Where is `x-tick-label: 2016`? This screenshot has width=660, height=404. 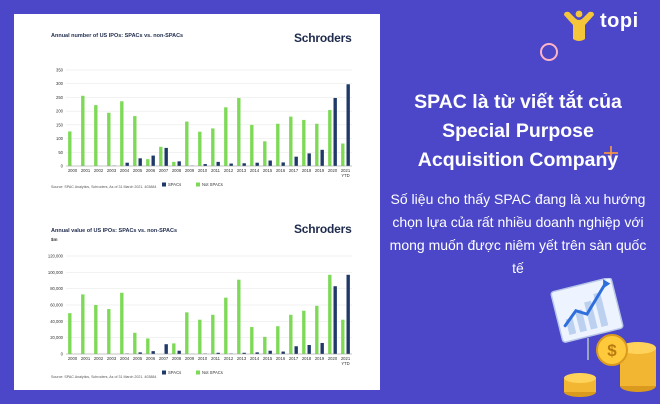
x-tick-label: 2016 is located at coordinates (281, 358).